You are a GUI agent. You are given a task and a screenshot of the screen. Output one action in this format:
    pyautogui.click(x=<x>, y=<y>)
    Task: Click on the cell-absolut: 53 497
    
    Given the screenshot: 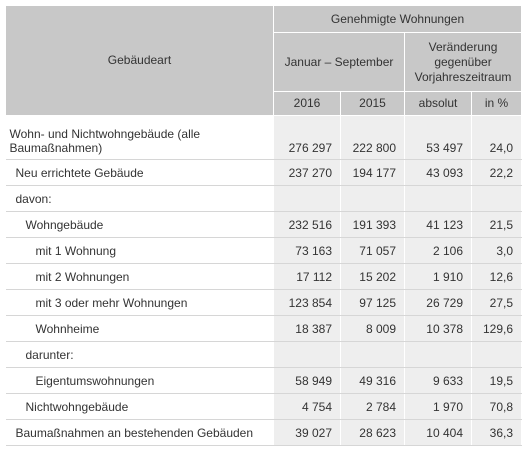 What is the action you would take?
    pyautogui.click(x=438, y=137)
    